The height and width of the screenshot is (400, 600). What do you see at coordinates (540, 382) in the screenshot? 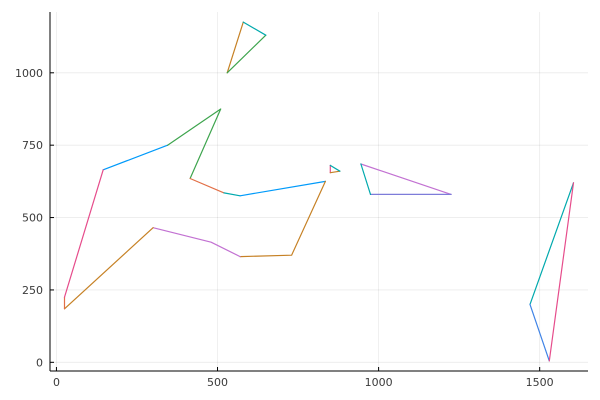
I see `x-tick-label-3: 1500` at bounding box center [540, 382].